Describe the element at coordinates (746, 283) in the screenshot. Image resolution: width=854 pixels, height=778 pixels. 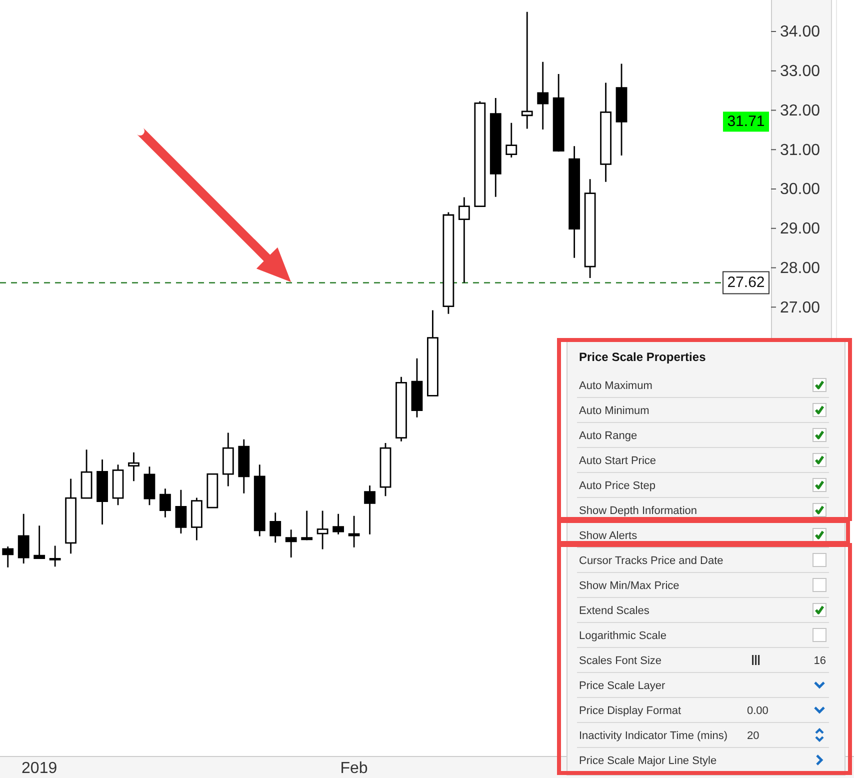
I see `ref-line-label: 27.62` at that location.